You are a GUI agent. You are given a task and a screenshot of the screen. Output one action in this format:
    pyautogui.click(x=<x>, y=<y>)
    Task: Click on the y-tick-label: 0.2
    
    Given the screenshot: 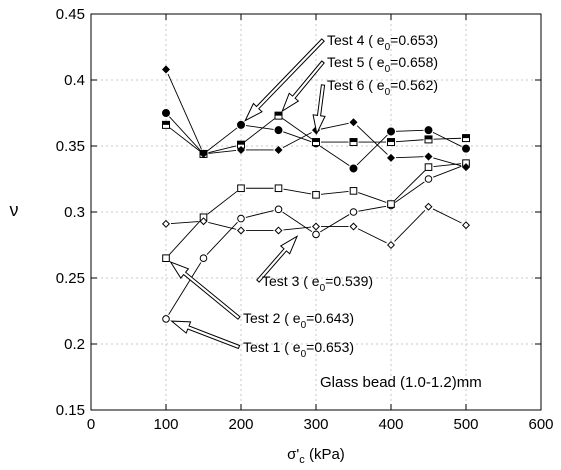 What is the action you would take?
    pyautogui.click(x=74, y=344)
    